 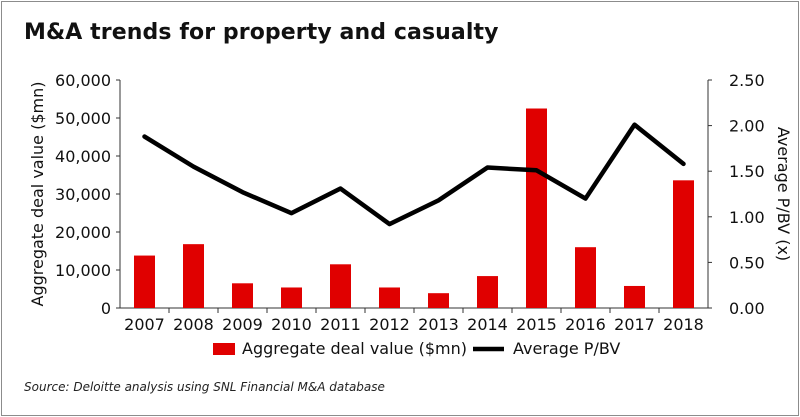 What do you see at coordinates (634, 296) in the screenshot?
I see `bar-2017` at bounding box center [634, 296].